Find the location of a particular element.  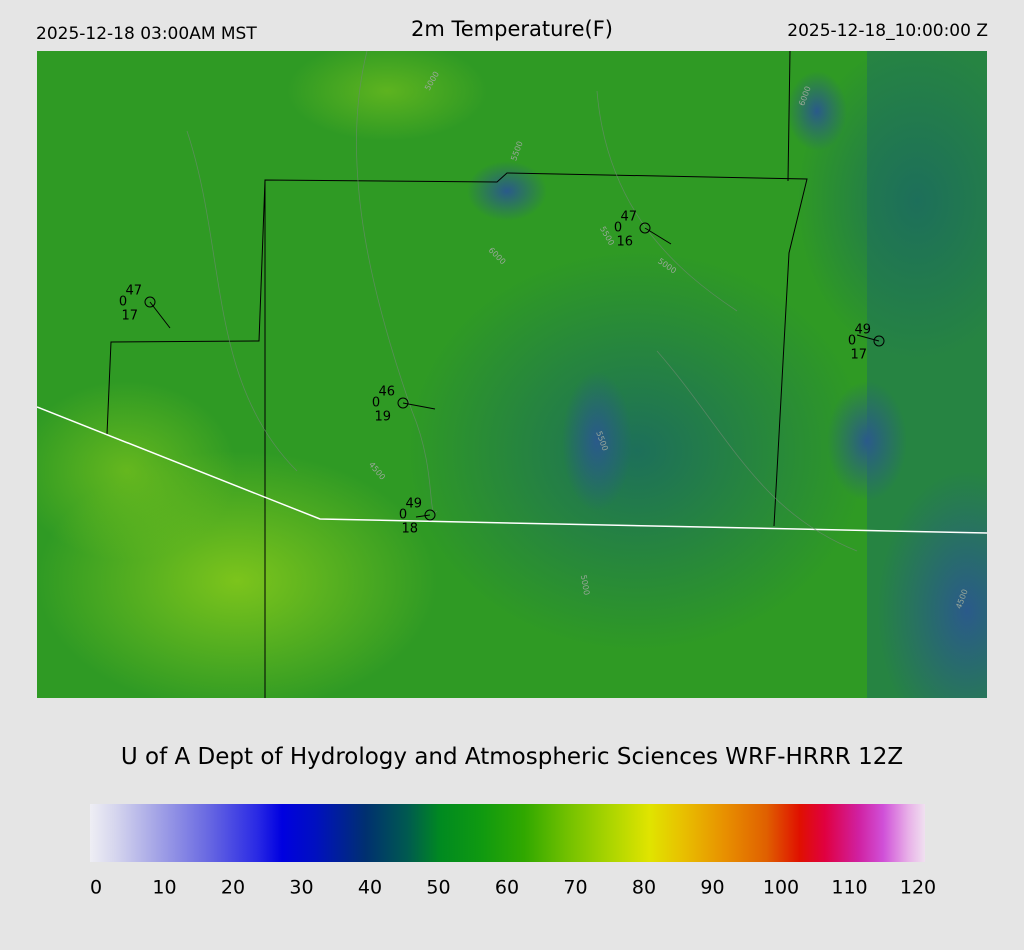

colorbar-tick-label: 60 is located at coordinates (507, 888).